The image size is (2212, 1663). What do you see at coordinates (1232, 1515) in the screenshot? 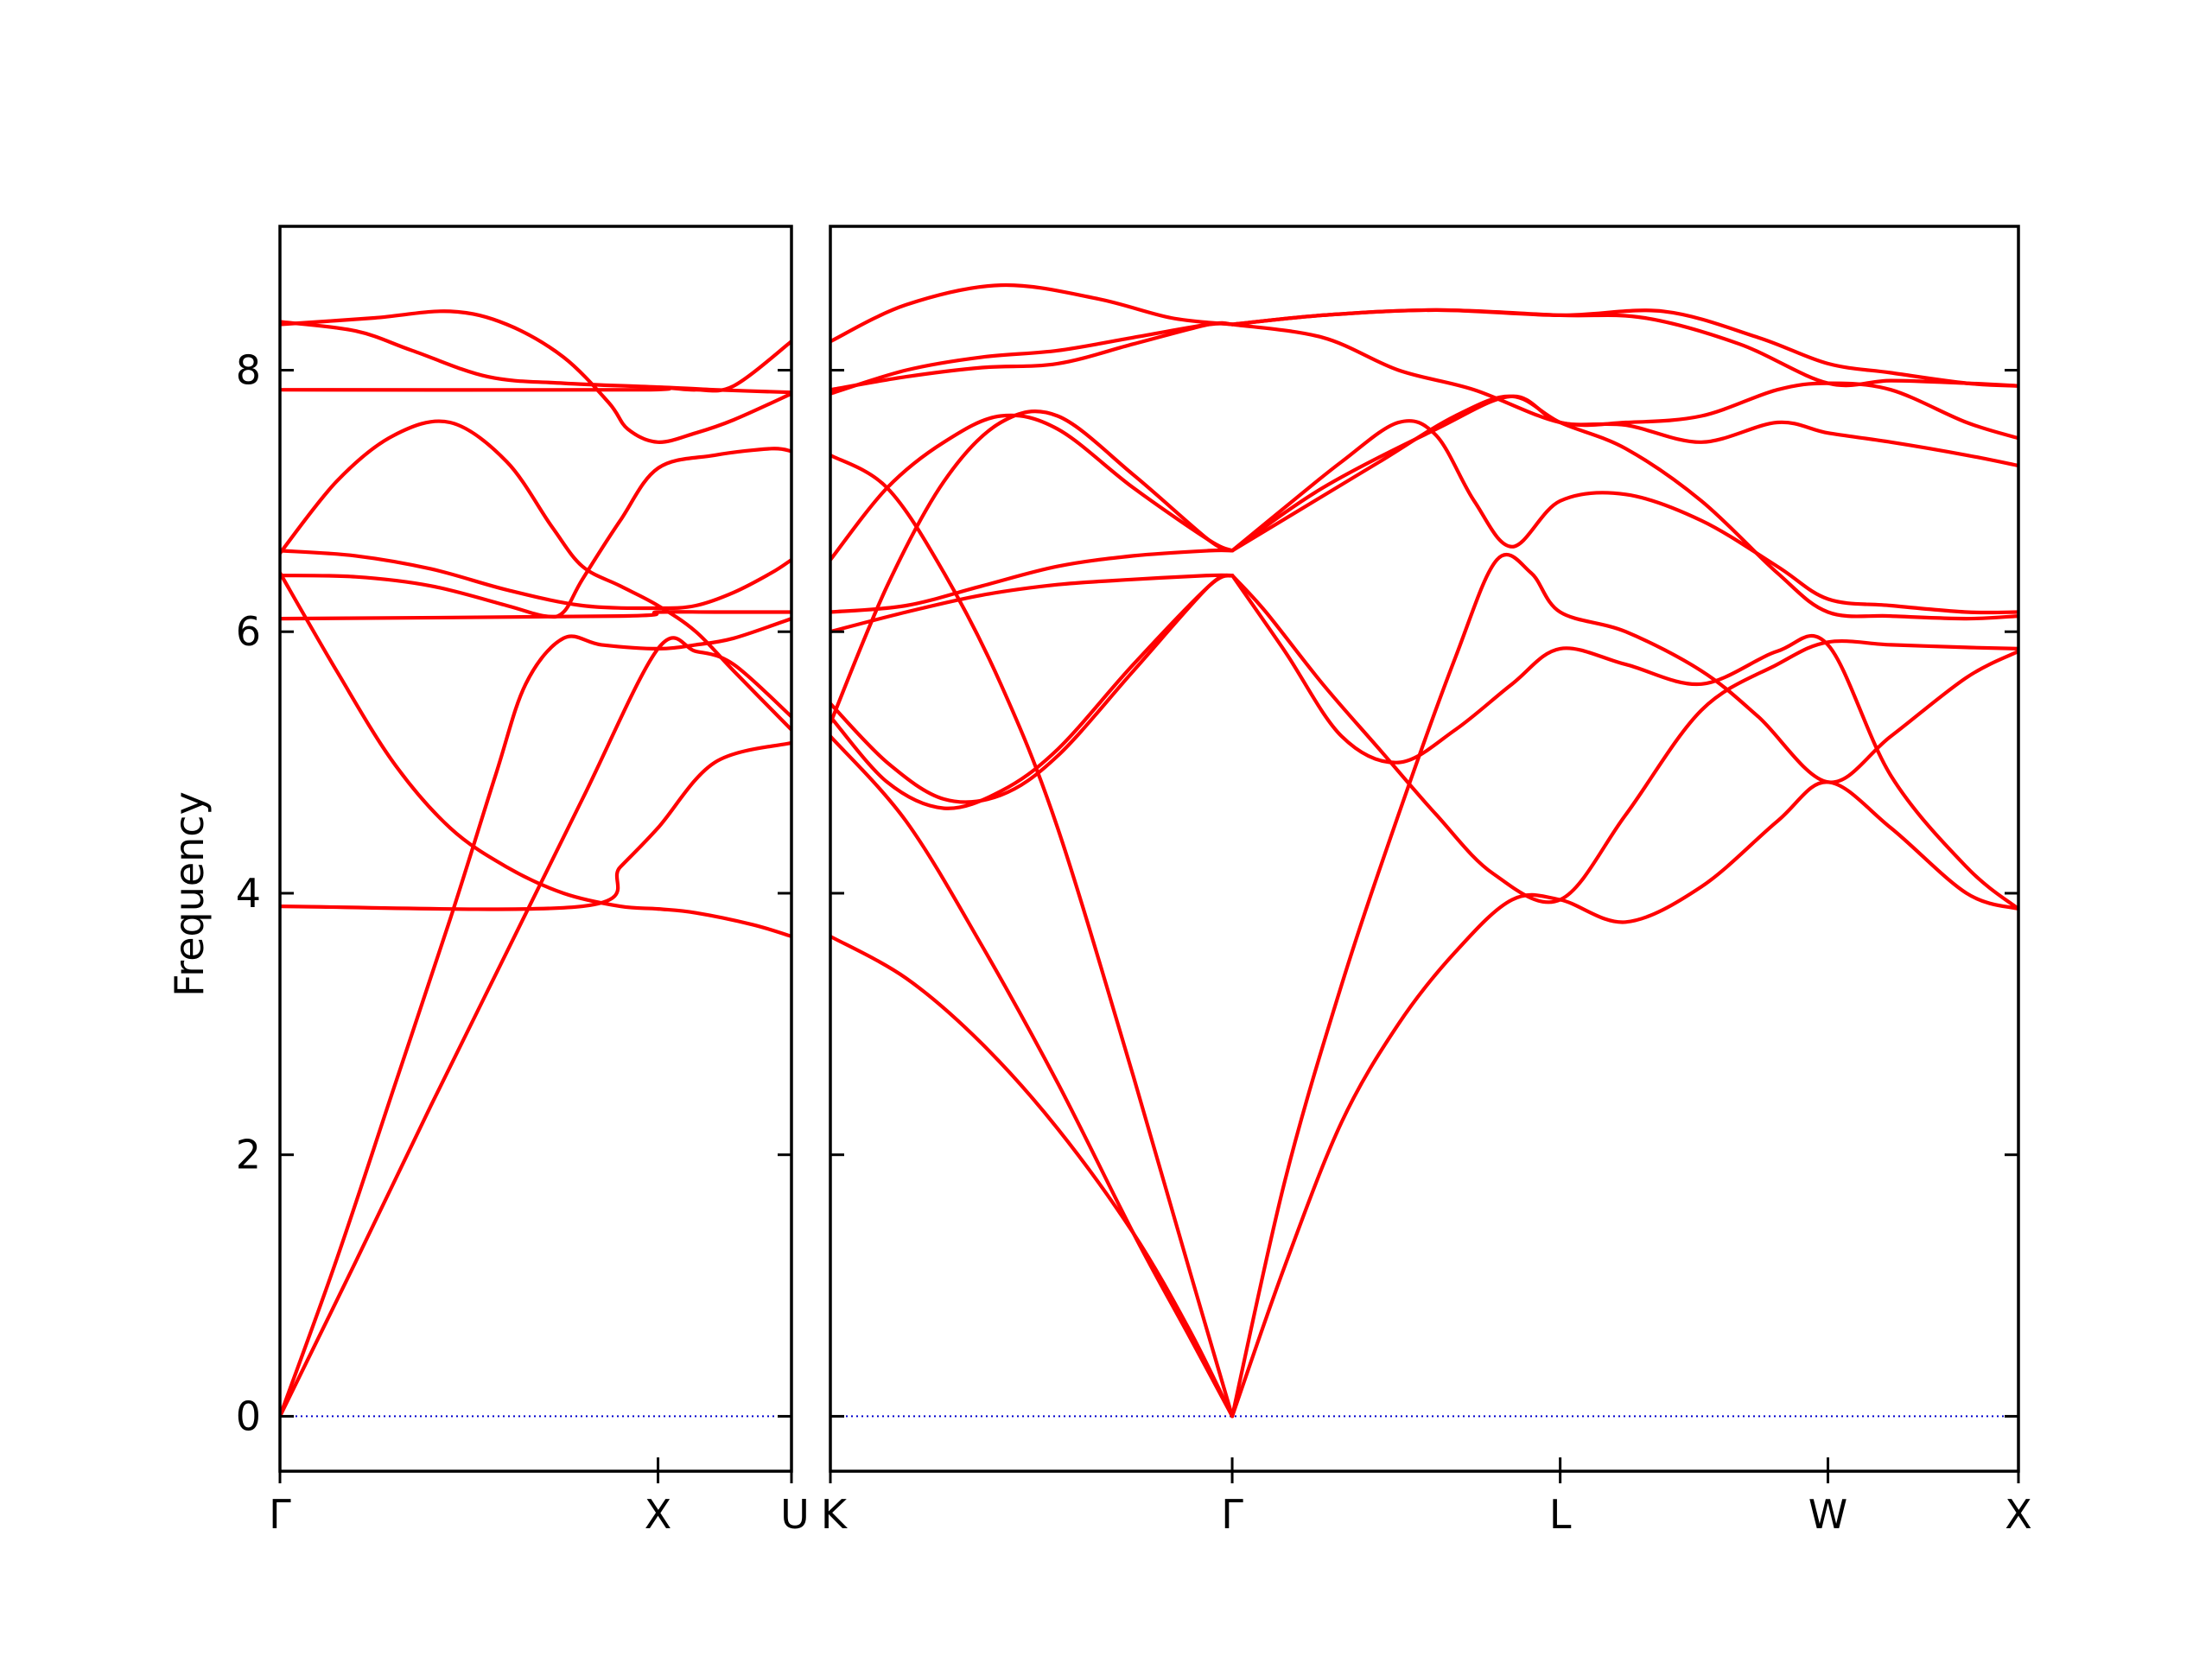
I see `x-tick-label-right-1: Γ` at bounding box center [1232, 1515].